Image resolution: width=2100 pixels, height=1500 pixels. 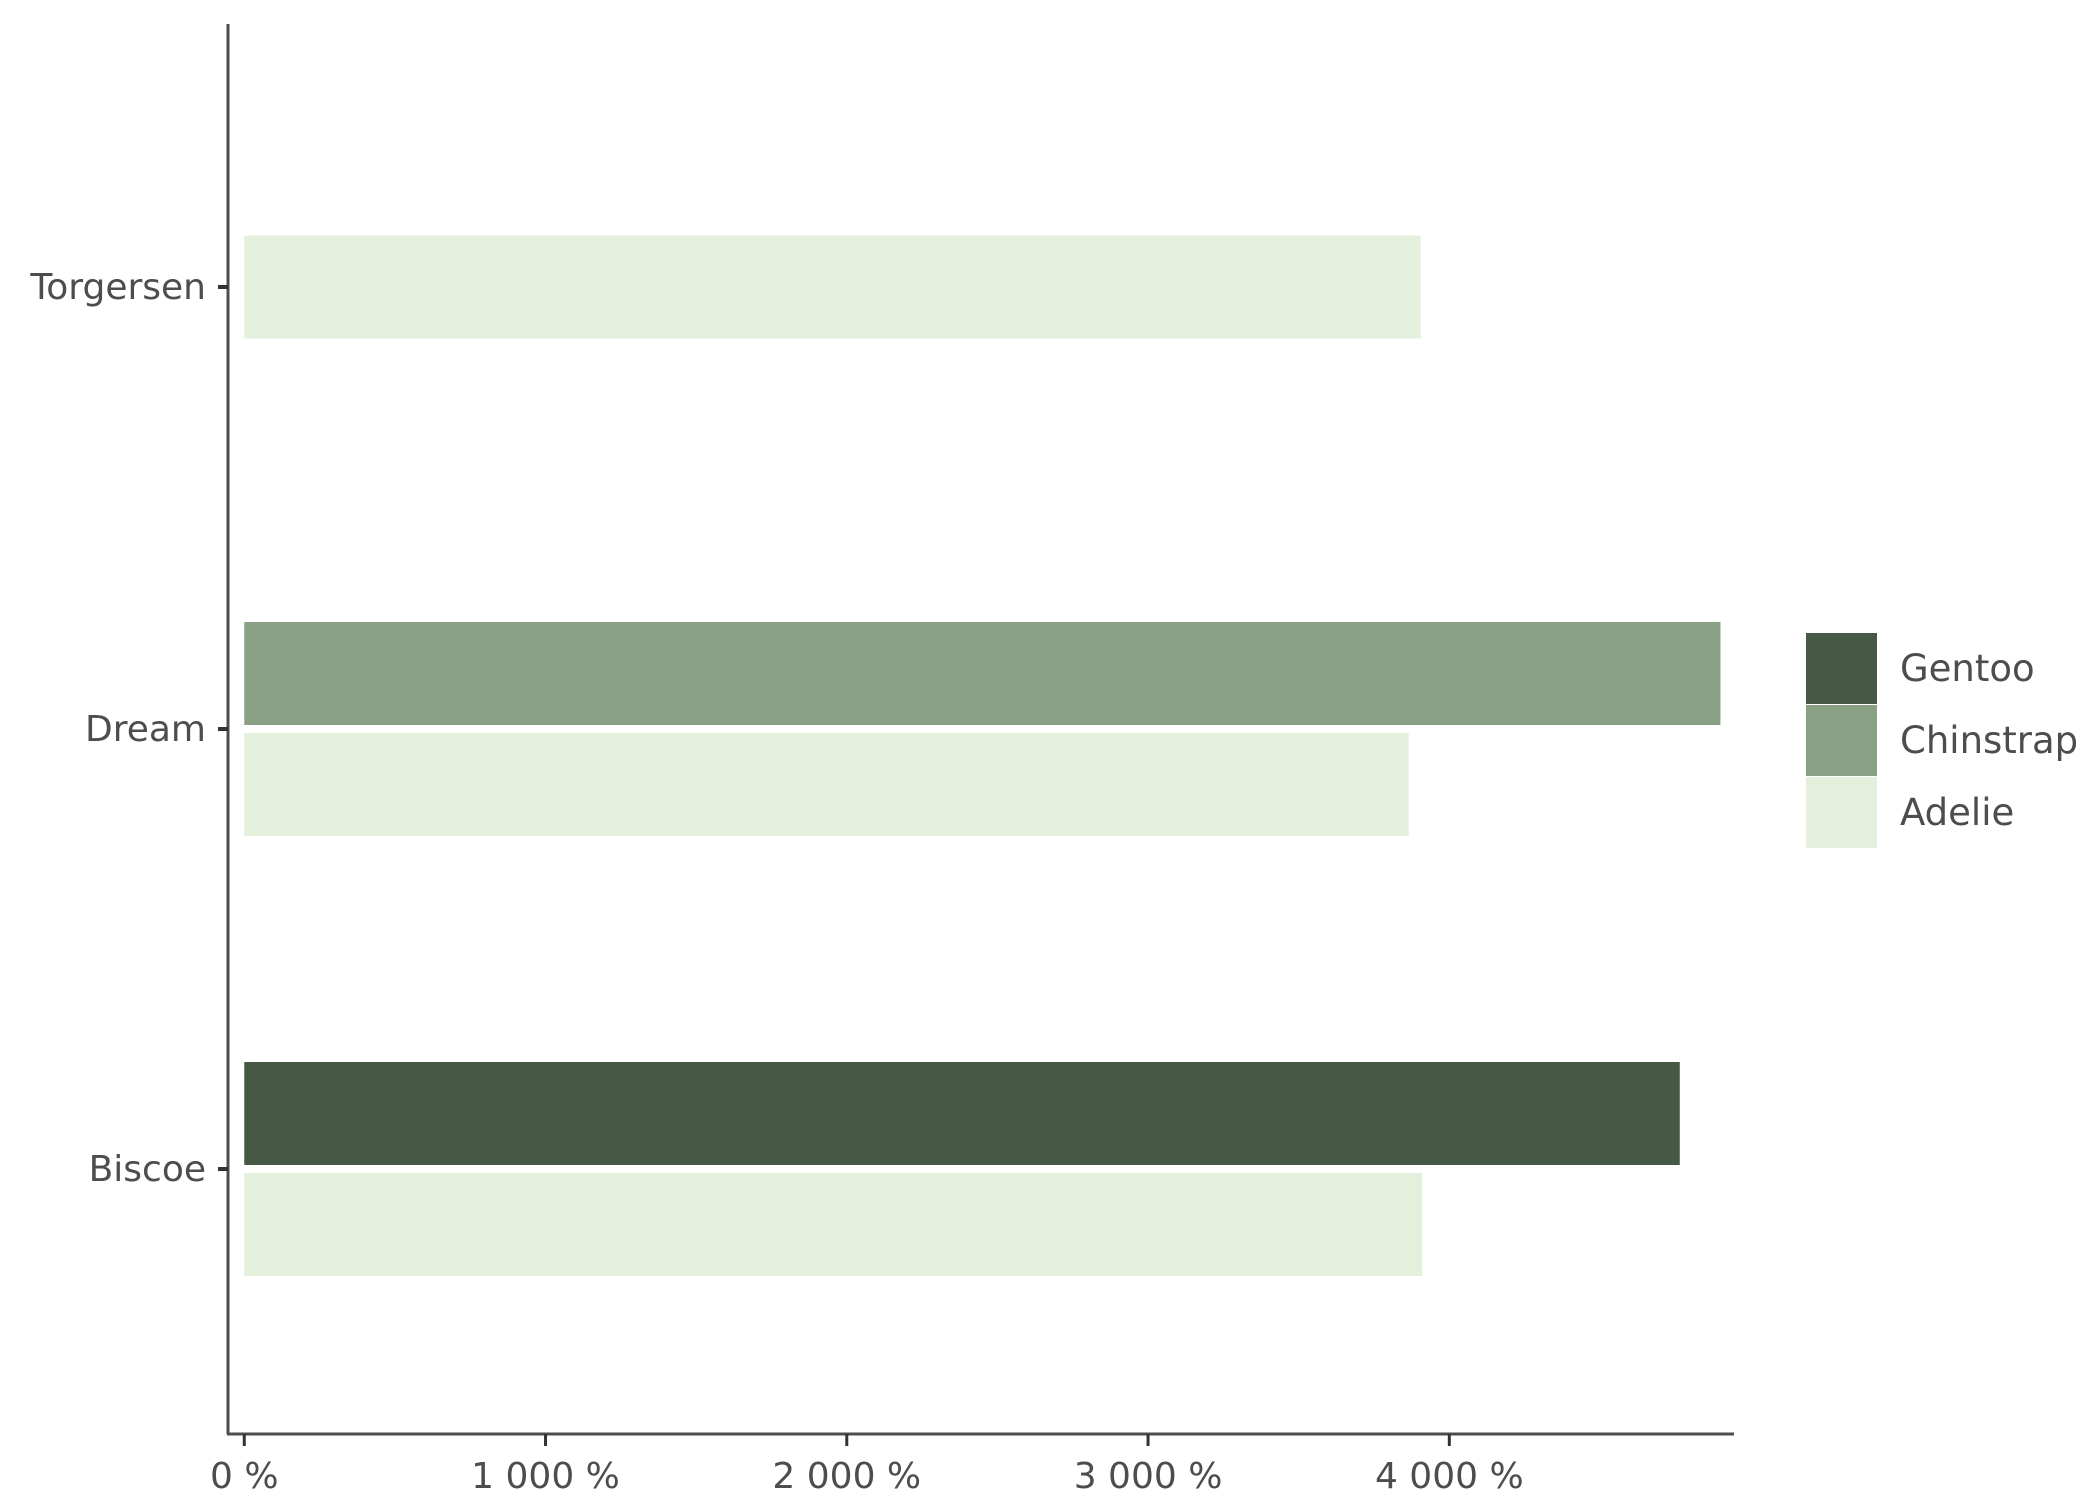 What do you see at coordinates (833, 1224) in the screenshot?
I see `bar-biscoe-adelie` at bounding box center [833, 1224].